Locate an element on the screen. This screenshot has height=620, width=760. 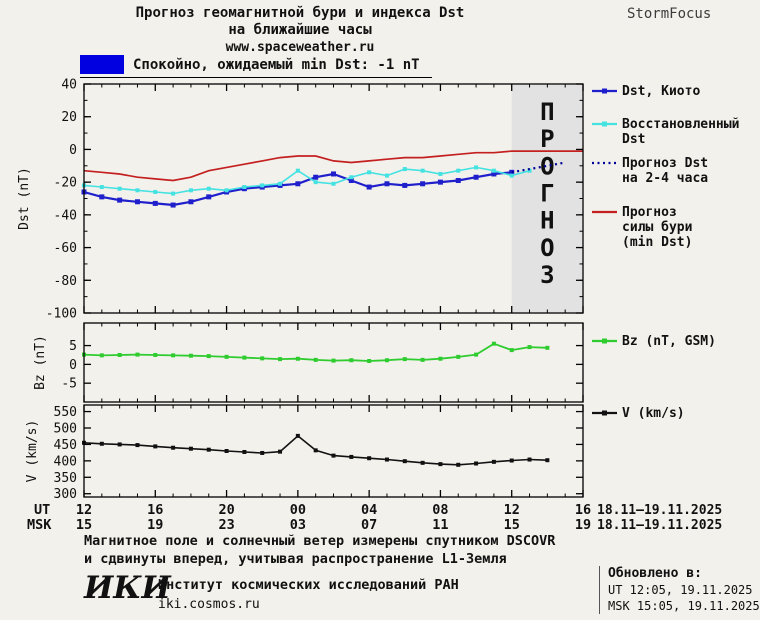
svg-text: 08 is located at coordinates (440, 510).